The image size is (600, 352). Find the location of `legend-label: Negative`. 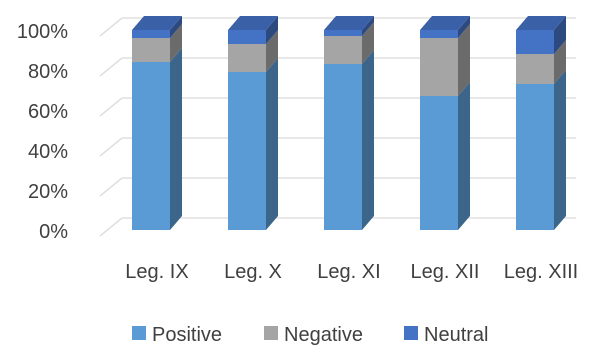

legend-label: Negative is located at coordinates (323, 335).